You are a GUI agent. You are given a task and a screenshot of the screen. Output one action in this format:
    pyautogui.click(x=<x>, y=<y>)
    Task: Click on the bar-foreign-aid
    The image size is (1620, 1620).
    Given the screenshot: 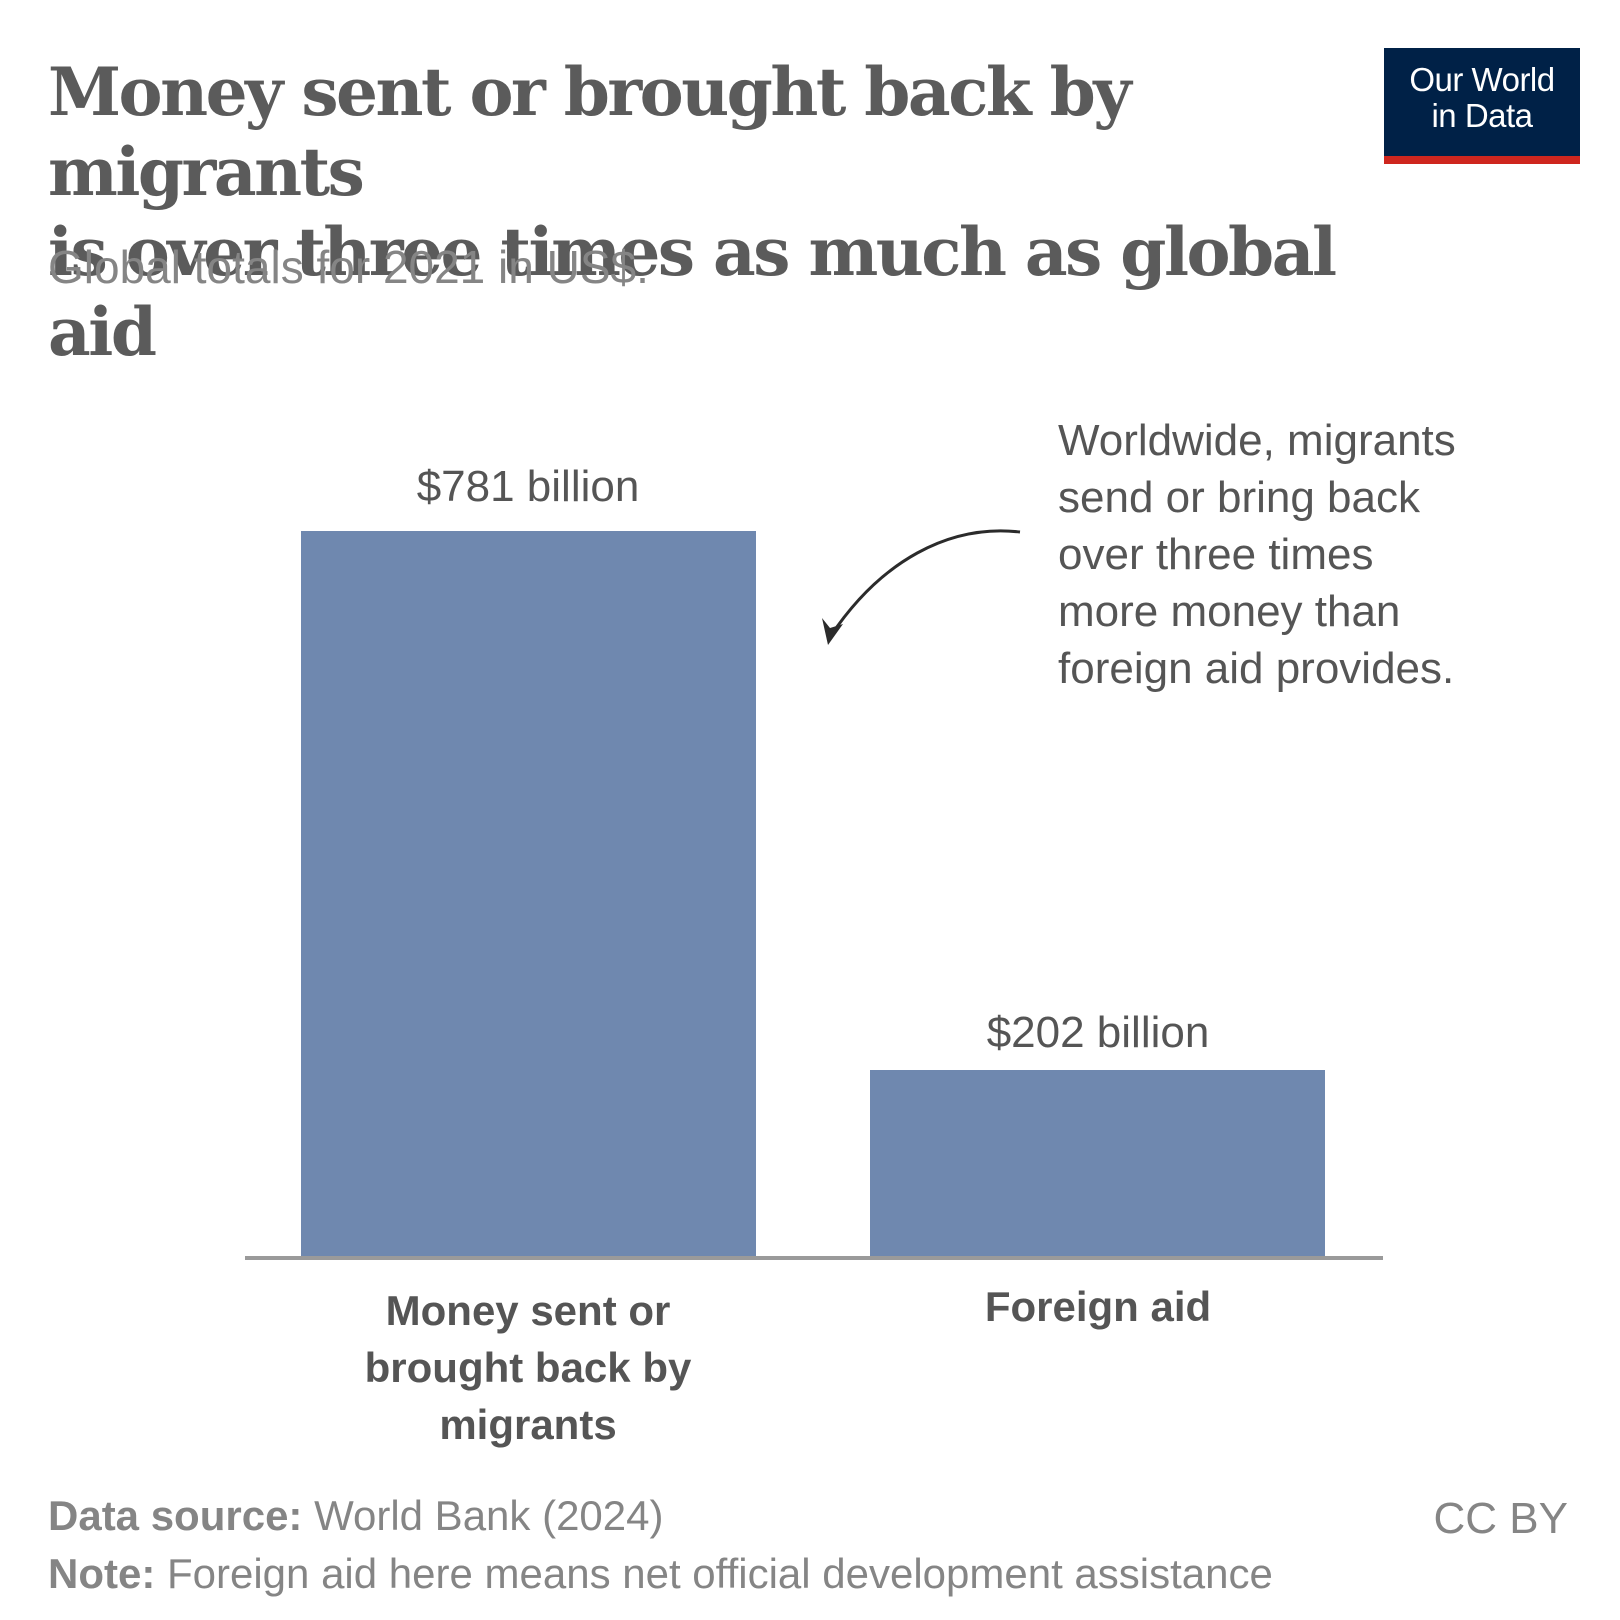 What is the action you would take?
    pyautogui.click(x=1097, y=1164)
    